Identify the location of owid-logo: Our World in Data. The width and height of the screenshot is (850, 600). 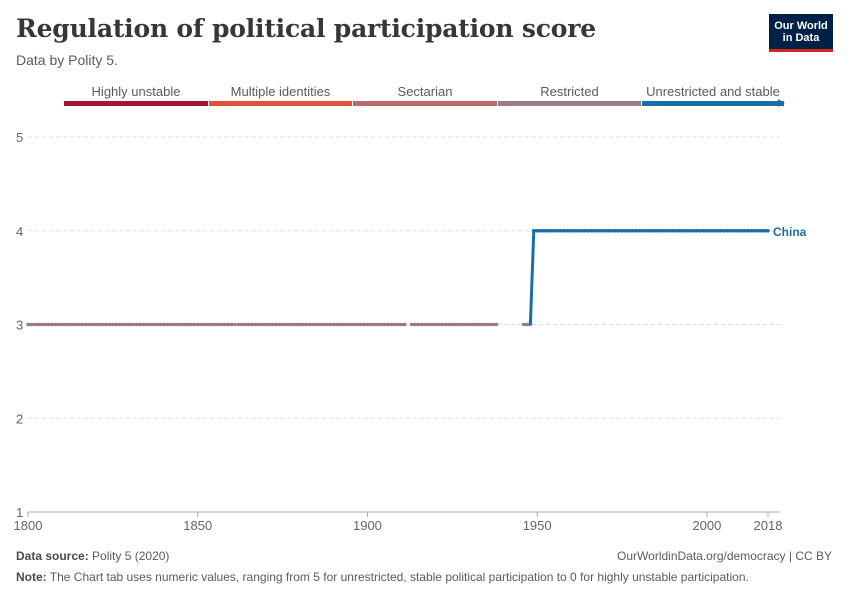
(801, 33).